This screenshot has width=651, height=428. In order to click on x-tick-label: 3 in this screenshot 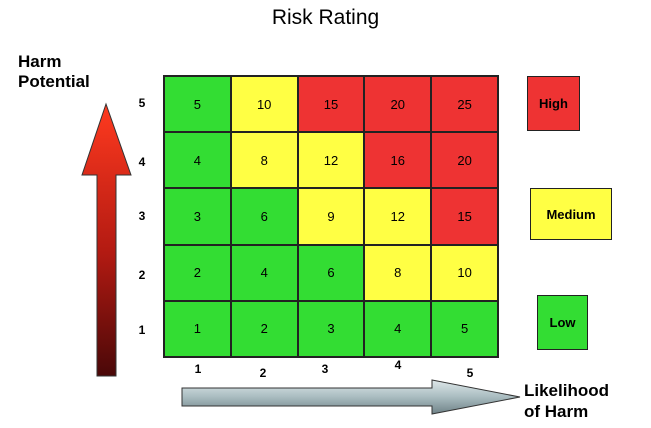, I will do `click(325, 369)`.